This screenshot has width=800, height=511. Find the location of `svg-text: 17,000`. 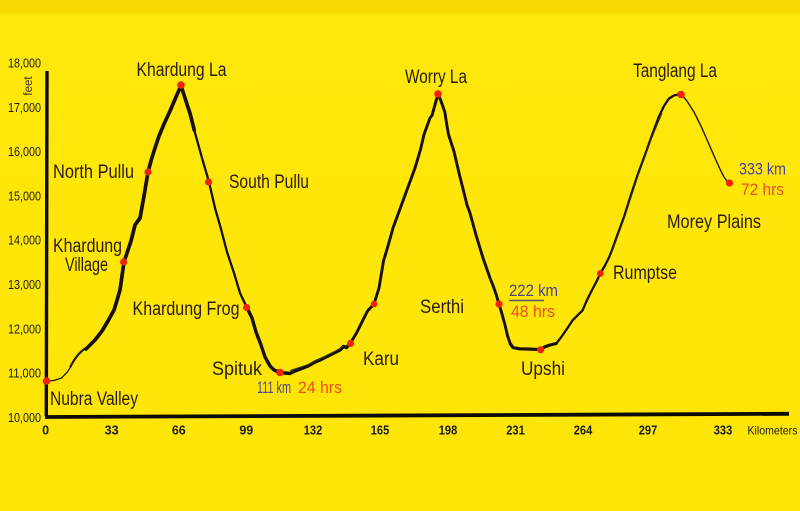

svg-text: 17,000 is located at coordinates (24, 108).